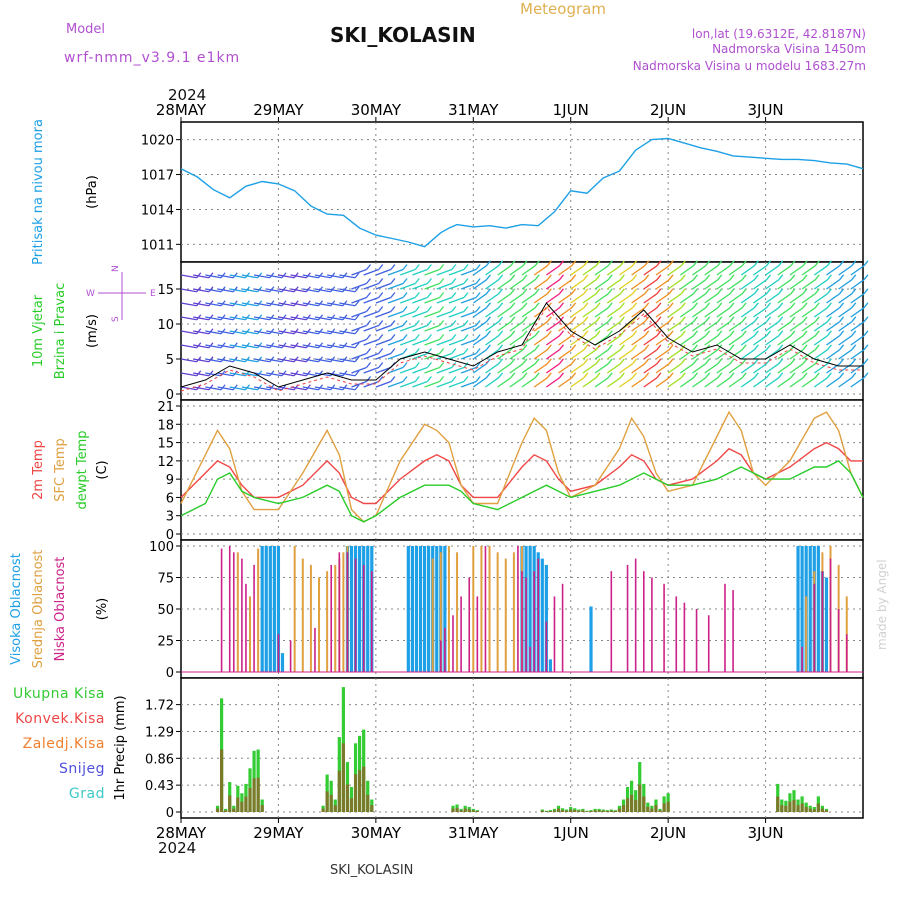 Image resolution: width=900 pixels, height=900 pixels. What do you see at coordinates (102, 469) in the screenshot?
I see `y-axis-label: (C)` at bounding box center [102, 469].